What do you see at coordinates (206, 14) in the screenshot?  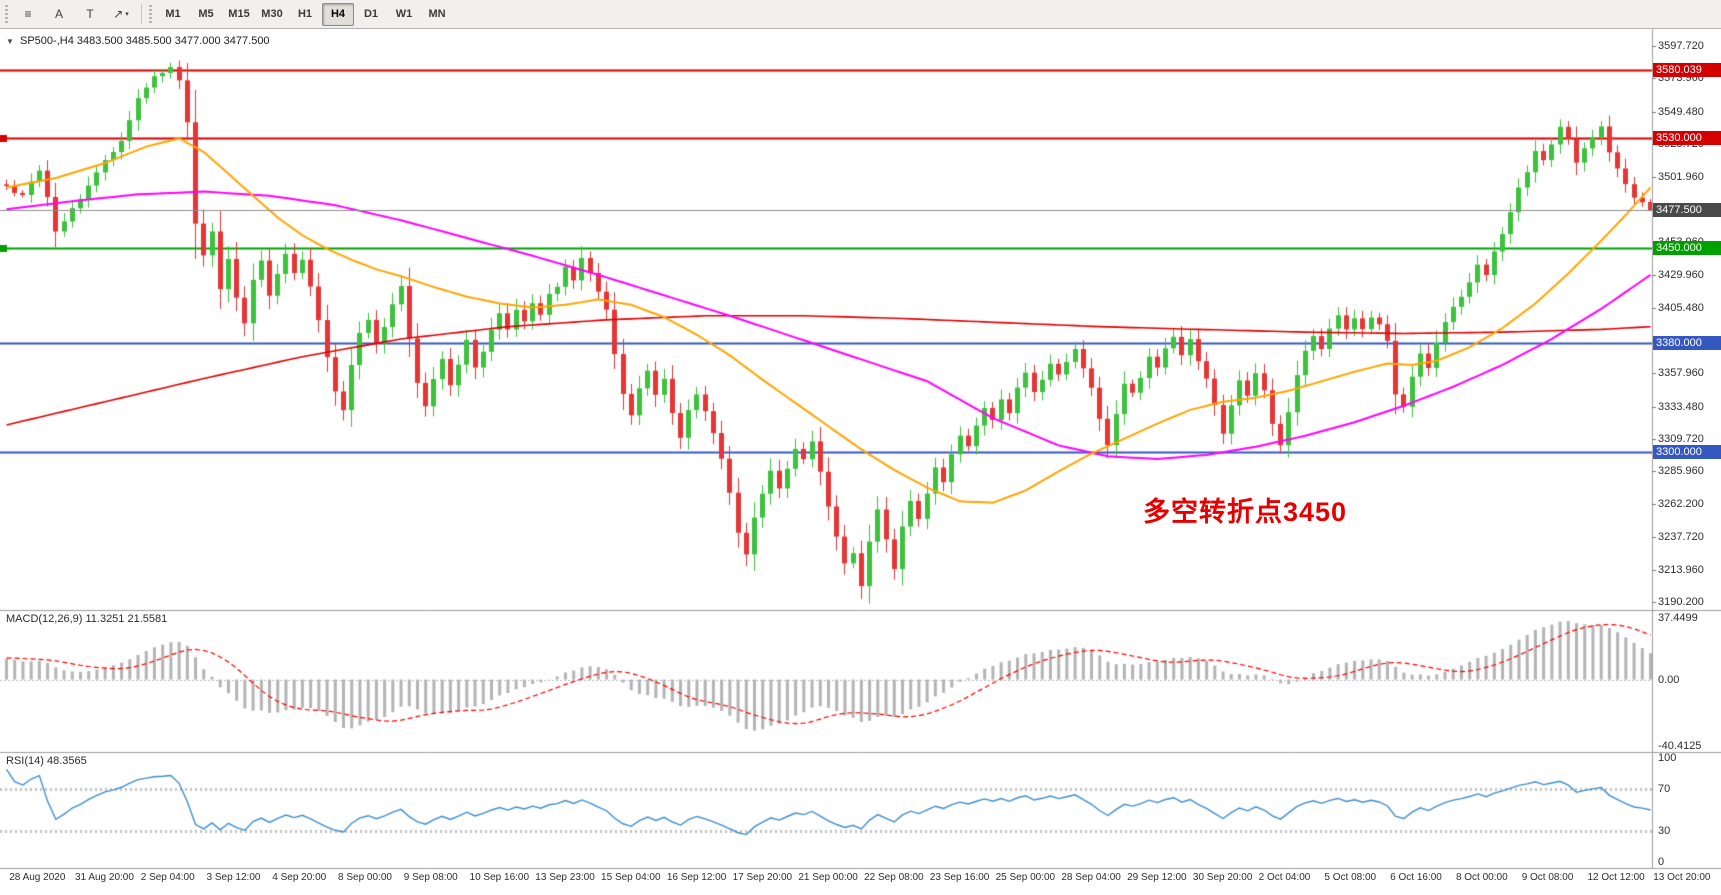 I see `timeframe-button-m5: M5` at bounding box center [206, 14].